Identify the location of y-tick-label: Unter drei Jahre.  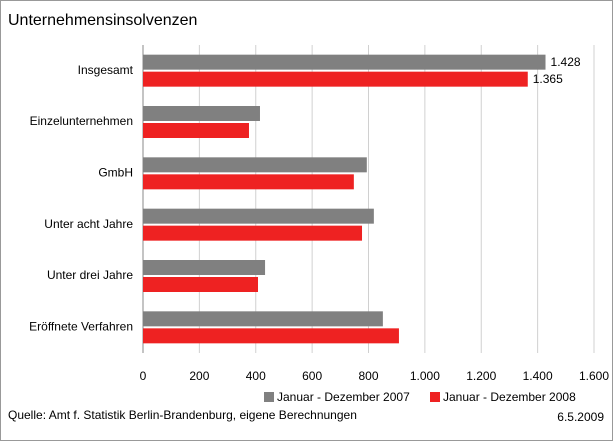
(90, 275).